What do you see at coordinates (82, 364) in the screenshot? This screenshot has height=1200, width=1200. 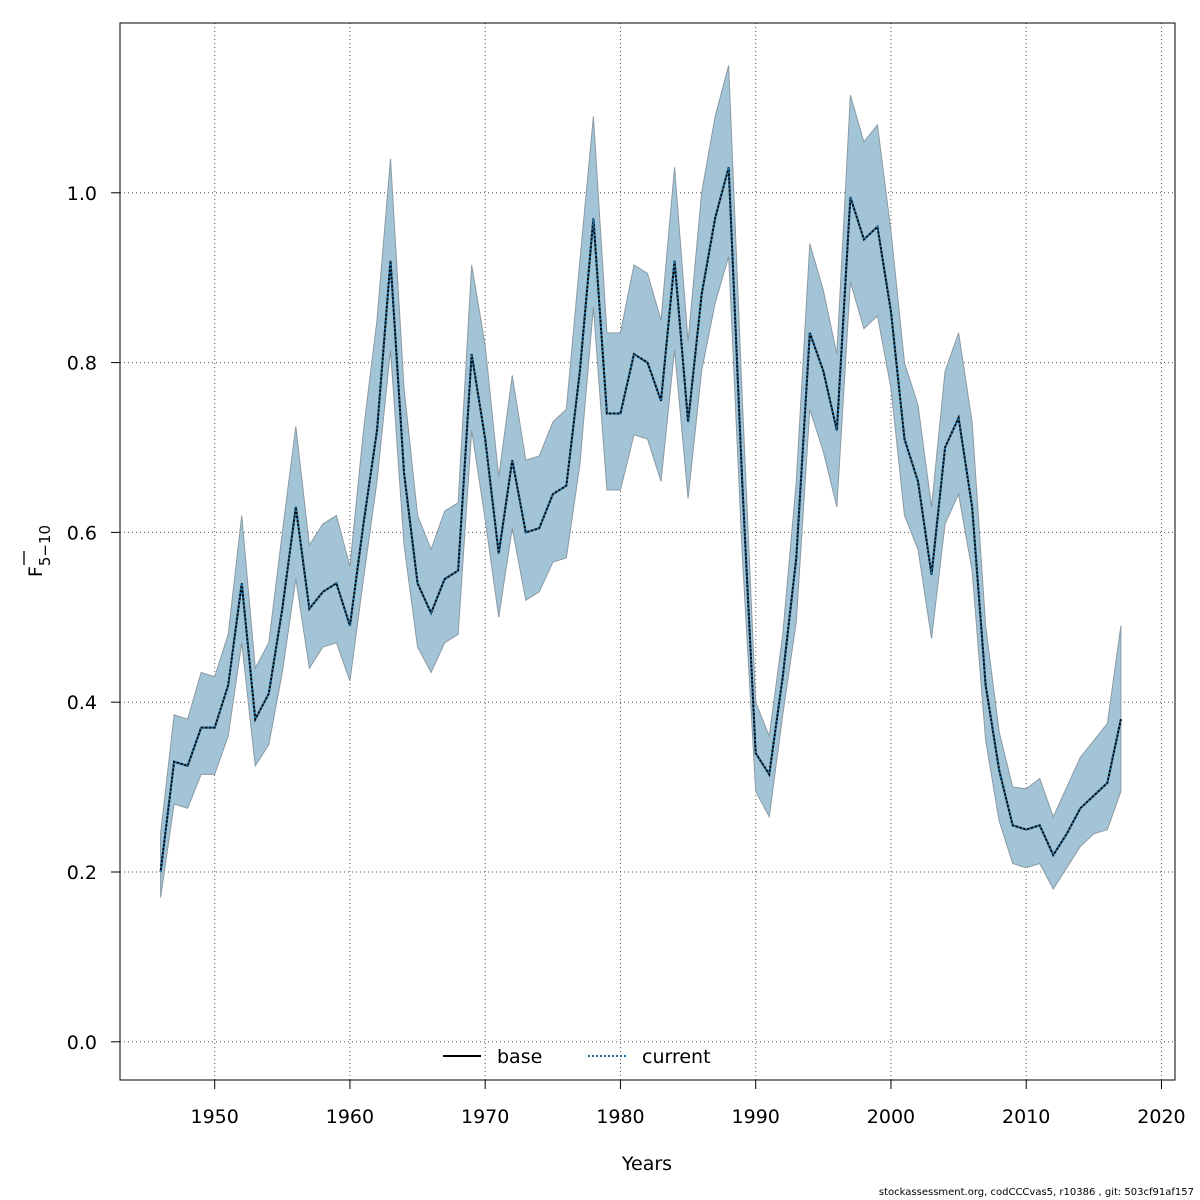 I see `y-tick-label-4: 0.8` at bounding box center [82, 364].